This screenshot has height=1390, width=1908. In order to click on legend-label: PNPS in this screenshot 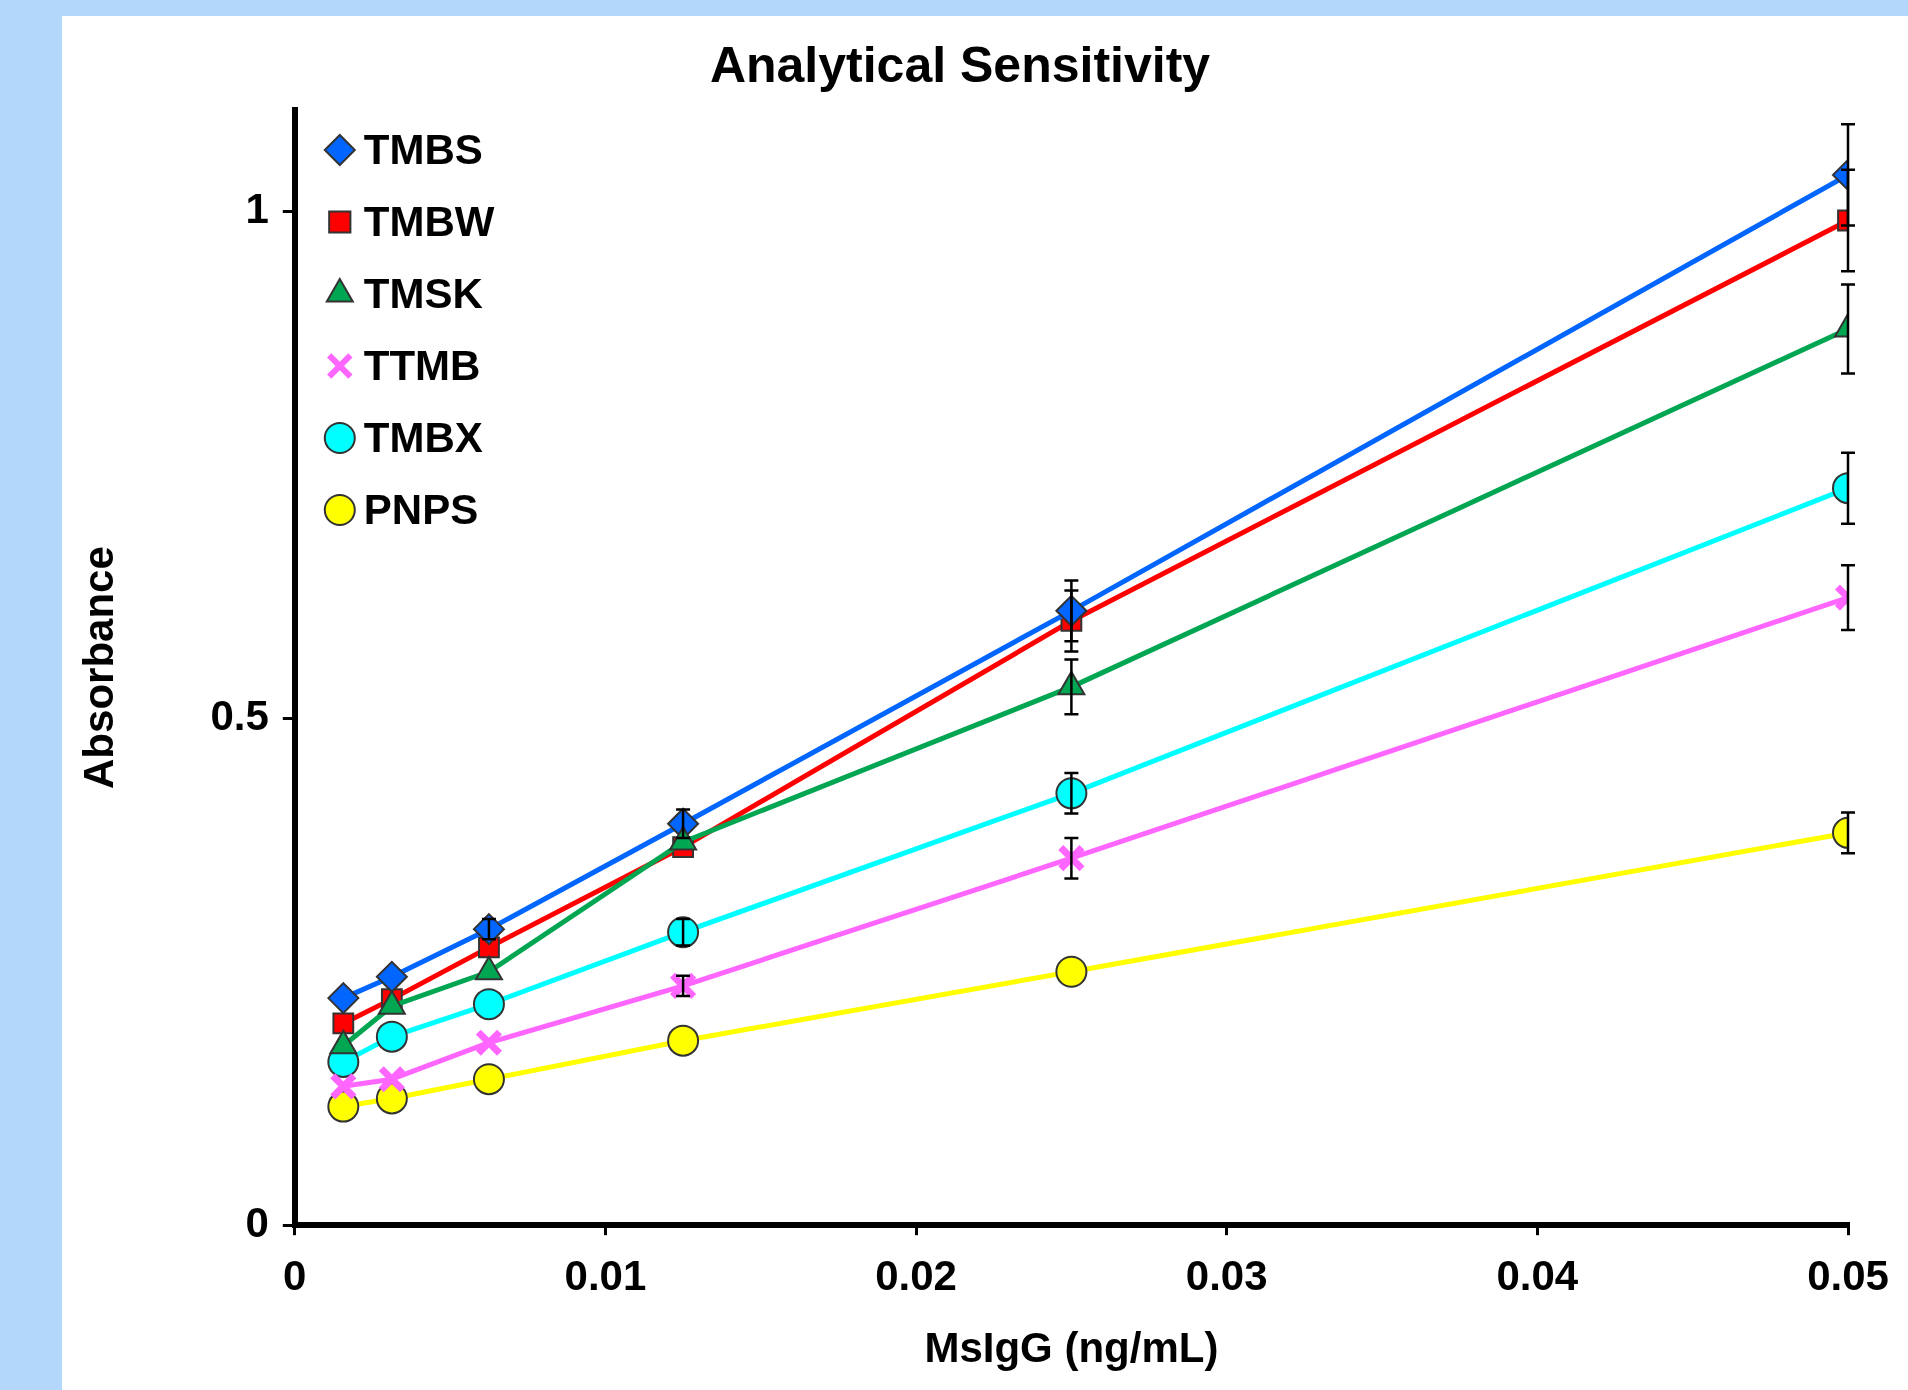, I will do `click(421, 509)`.